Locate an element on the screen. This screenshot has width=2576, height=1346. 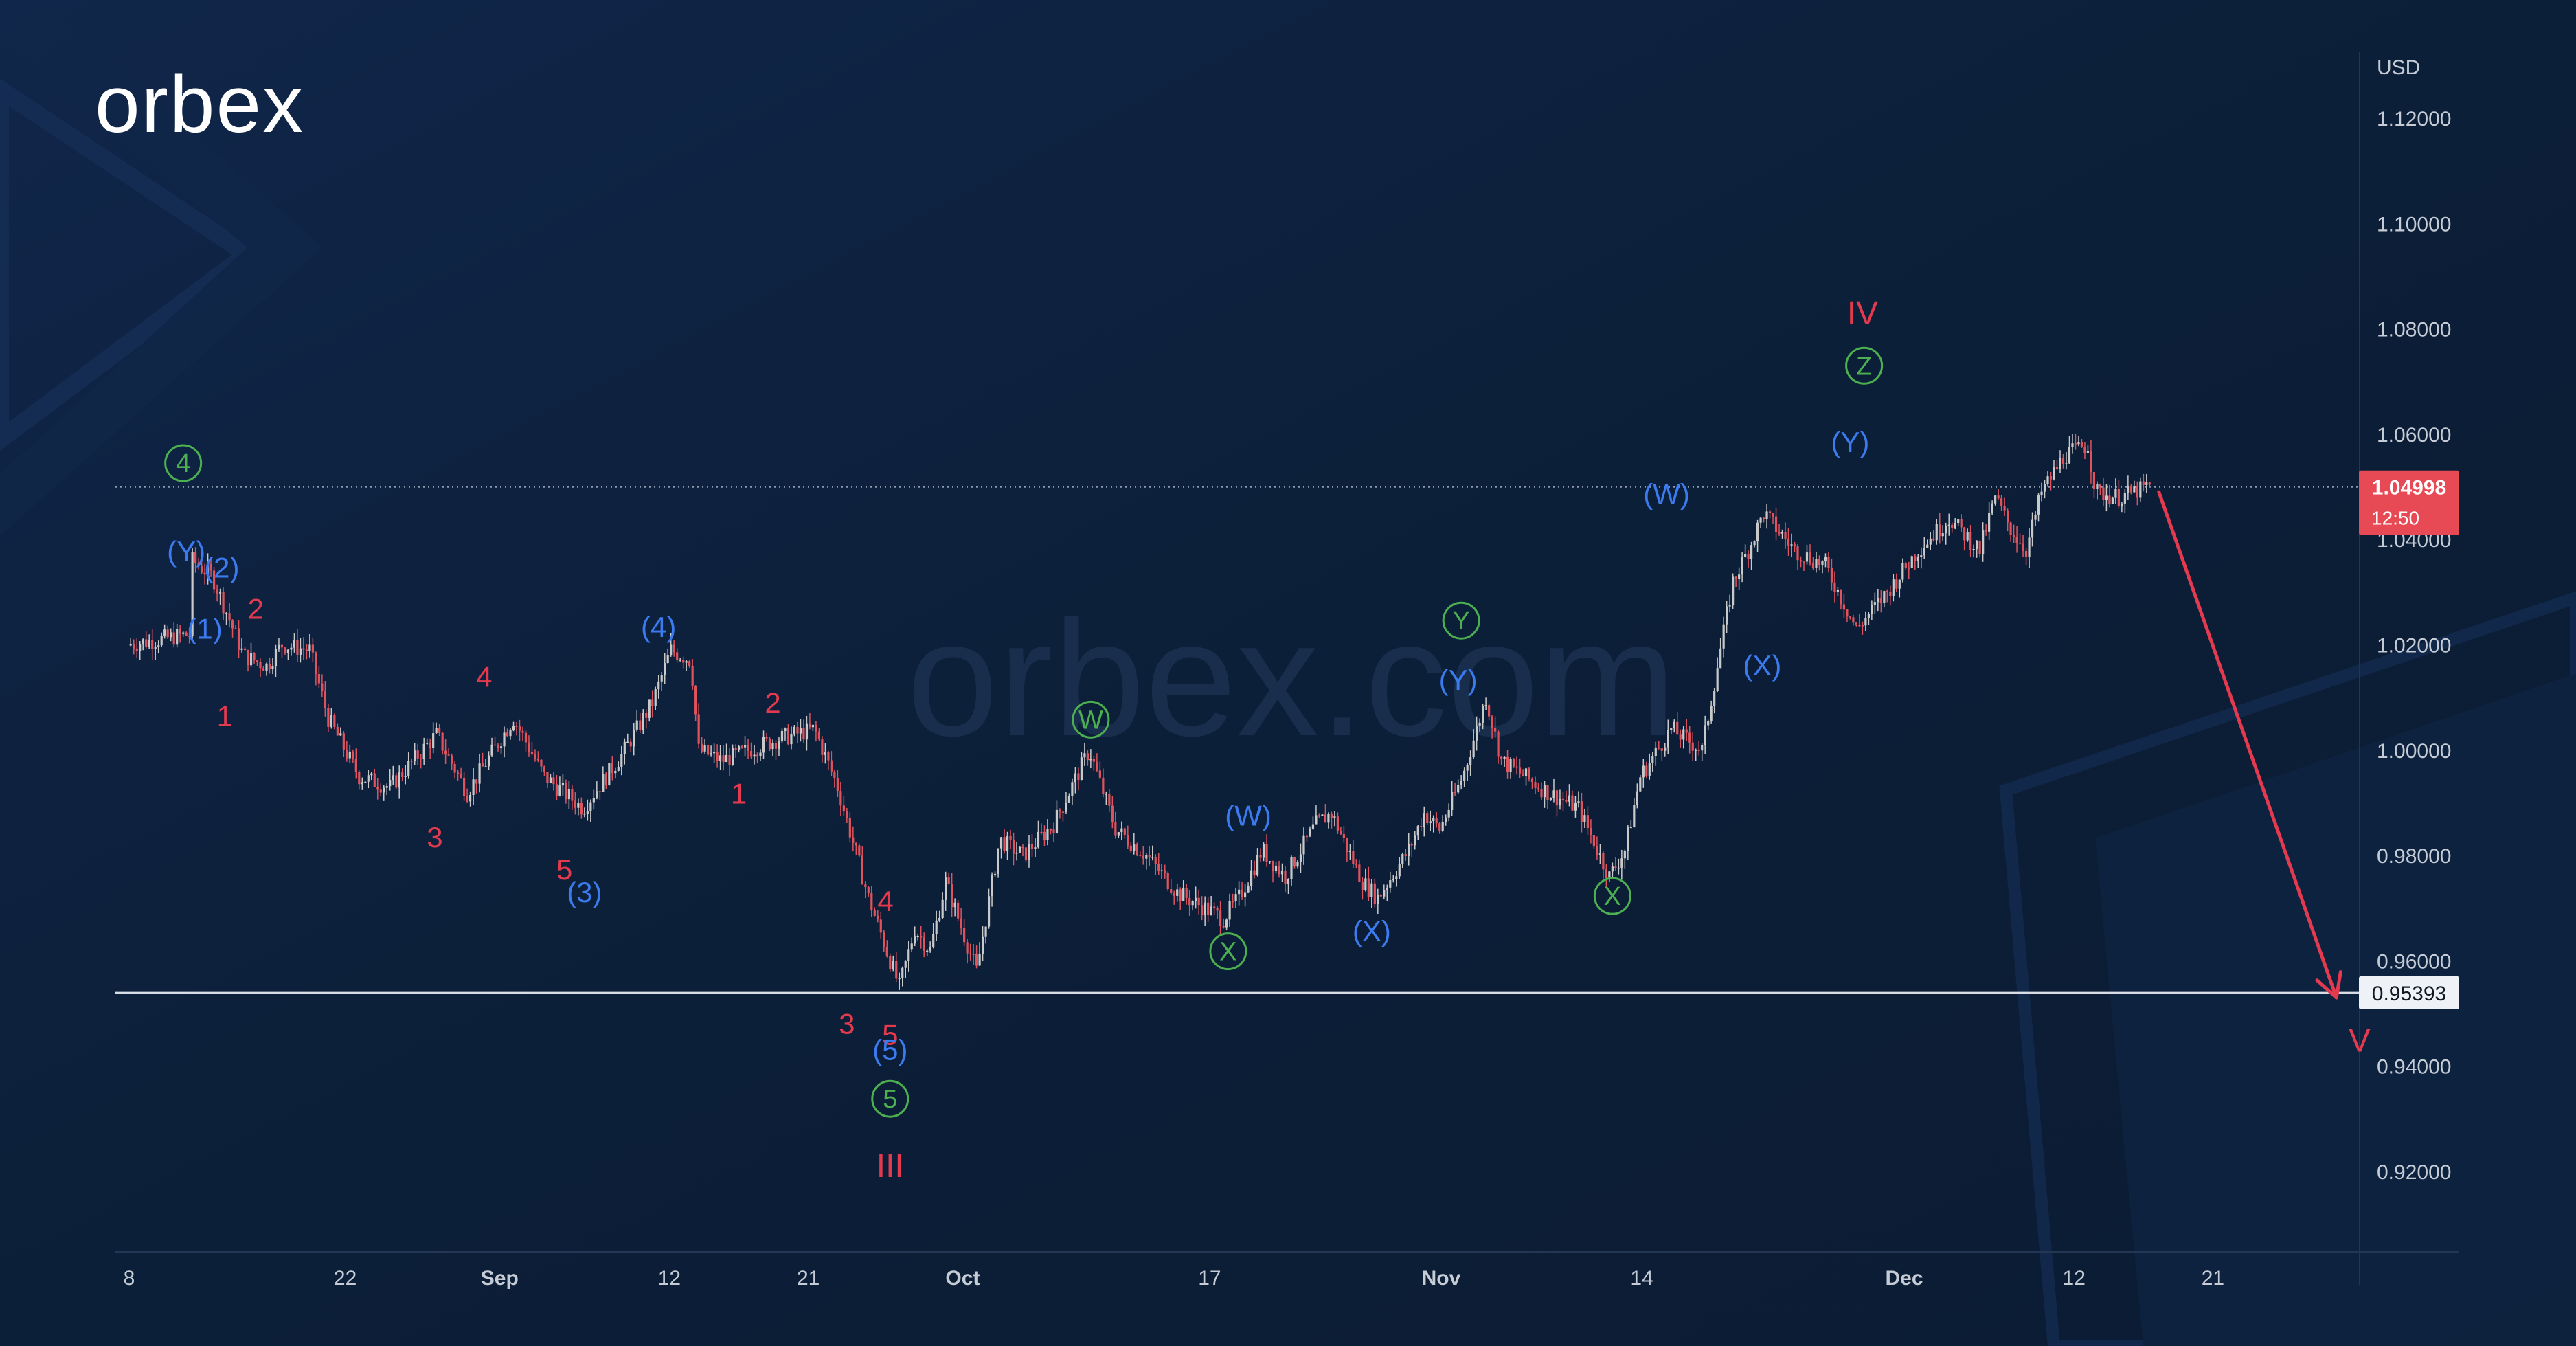
circled-wave-label: Z is located at coordinates (1864, 366).